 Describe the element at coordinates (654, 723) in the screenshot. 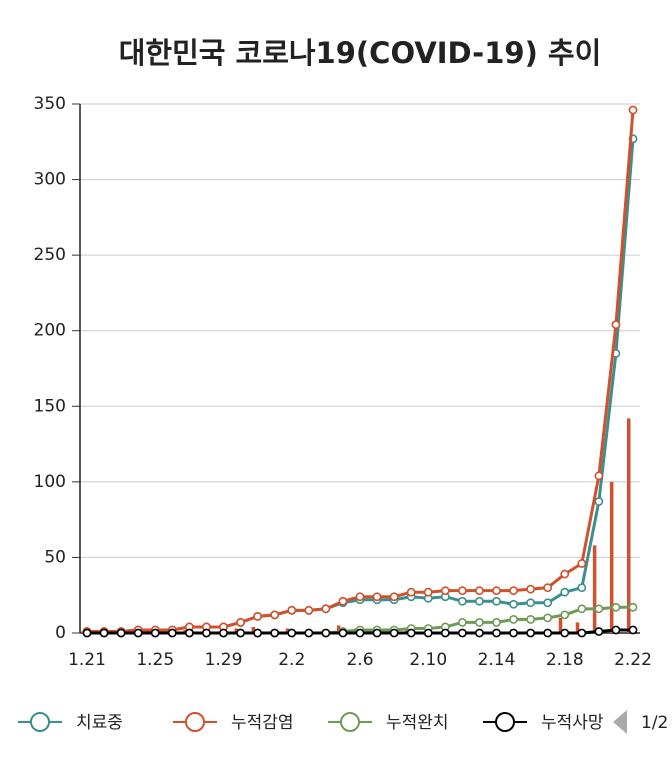

I see `legend-page: 1/2` at that location.